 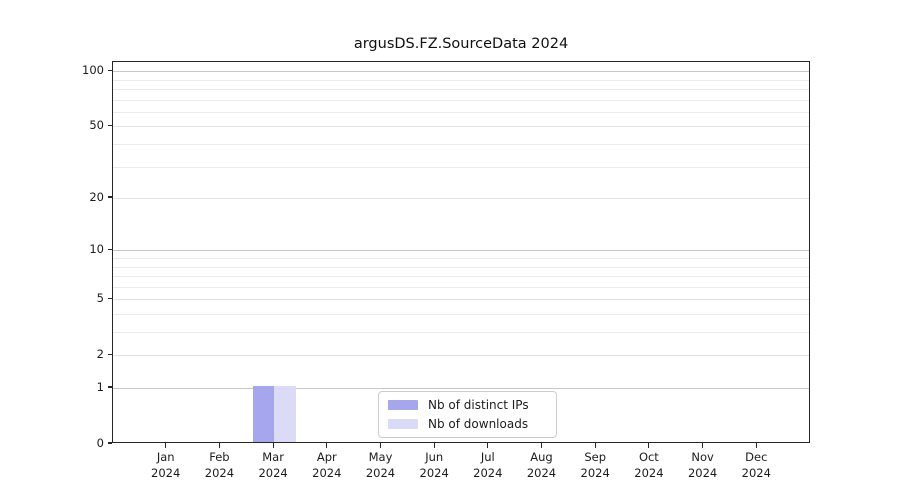 I want to click on x-tick-month: Feb, so click(x=219, y=457).